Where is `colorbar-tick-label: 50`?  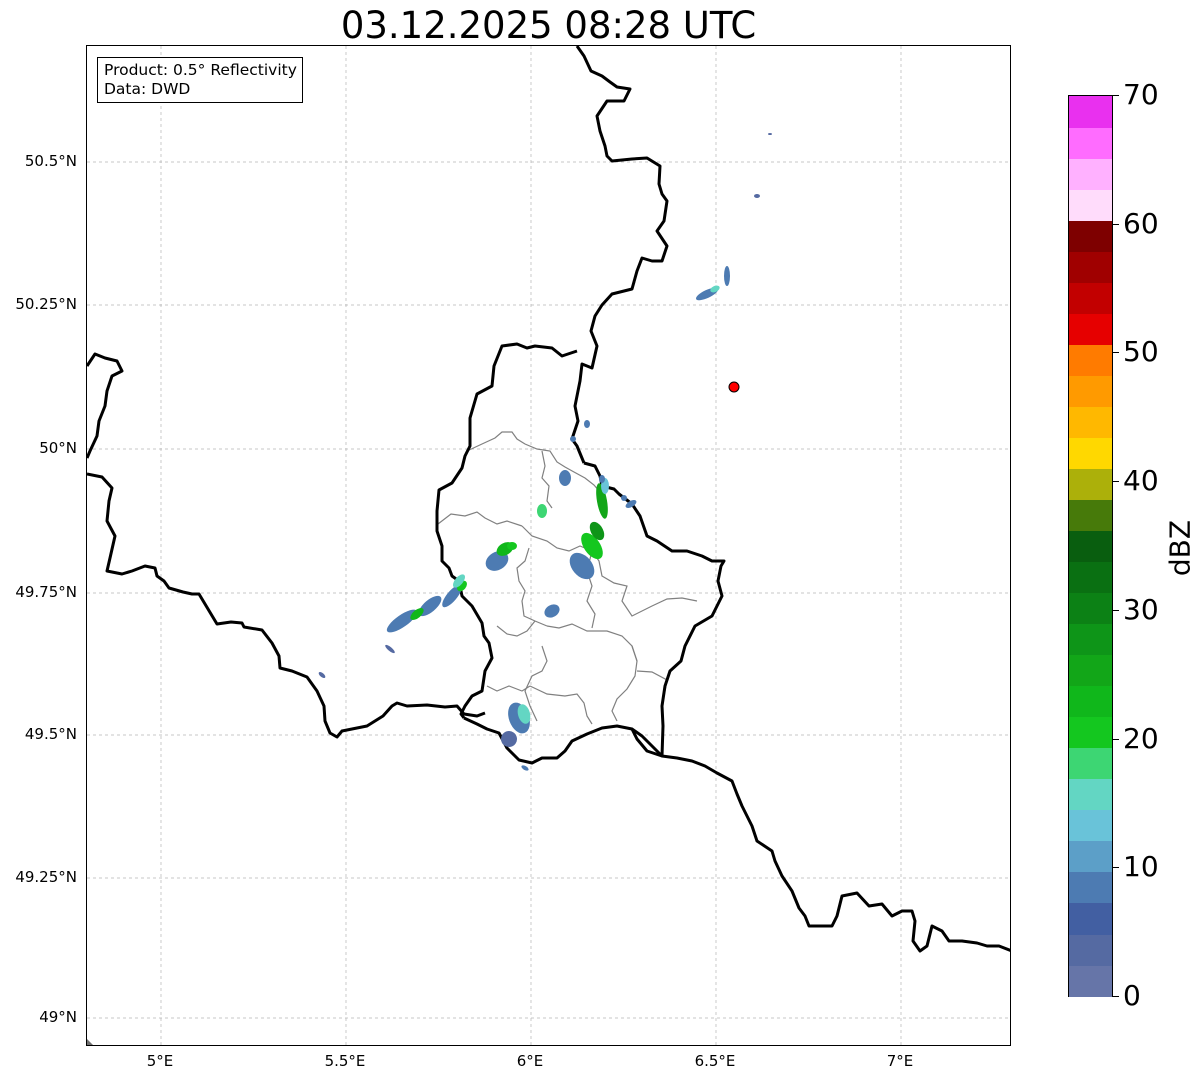 colorbar-tick-label: 50 is located at coordinates (1141, 352).